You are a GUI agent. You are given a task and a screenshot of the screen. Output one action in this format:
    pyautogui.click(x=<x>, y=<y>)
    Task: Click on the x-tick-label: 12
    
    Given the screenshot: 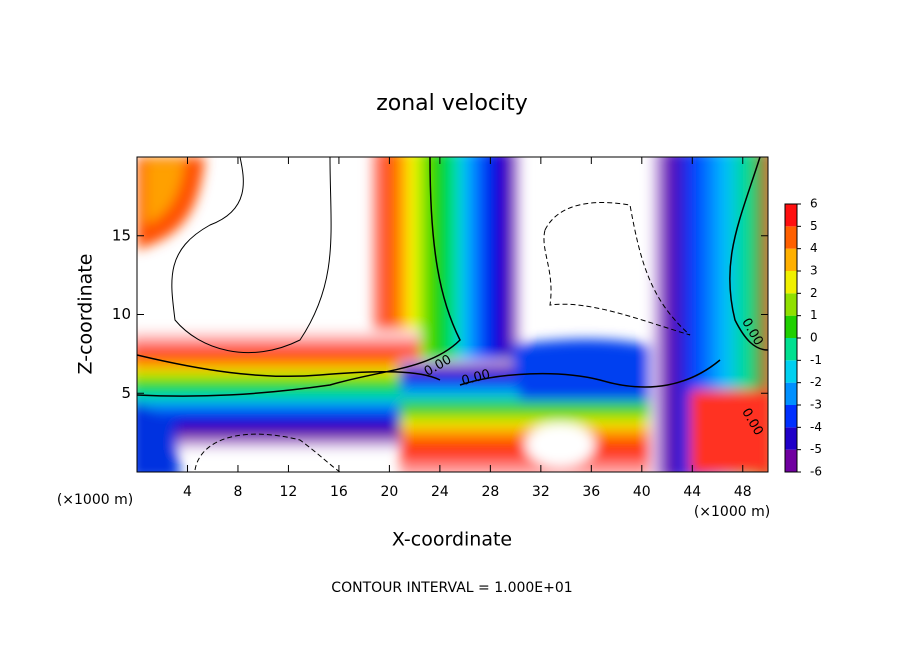 What is the action you would take?
    pyautogui.click(x=289, y=492)
    